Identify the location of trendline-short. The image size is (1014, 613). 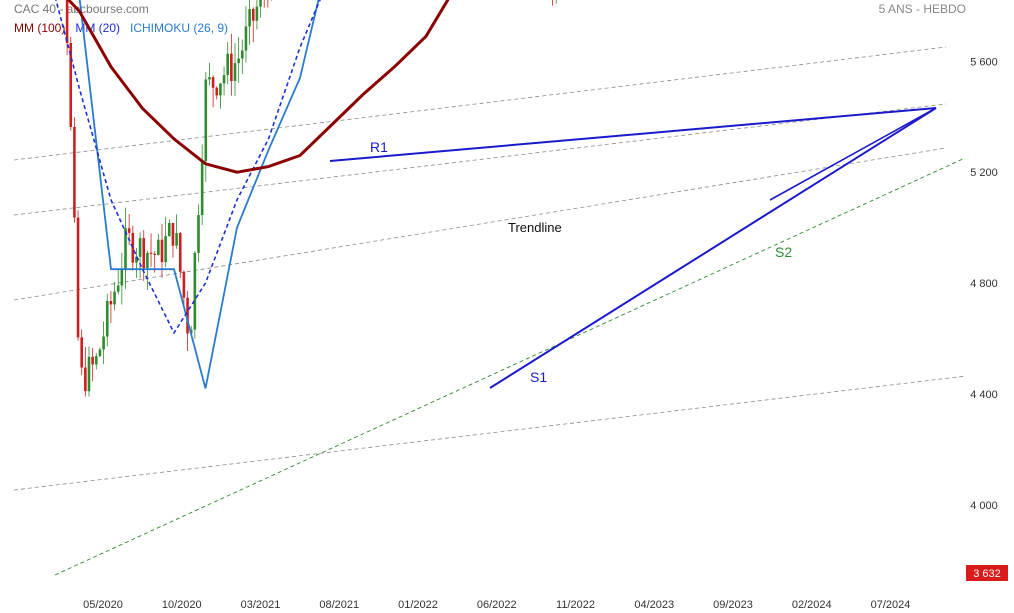
(853, 154).